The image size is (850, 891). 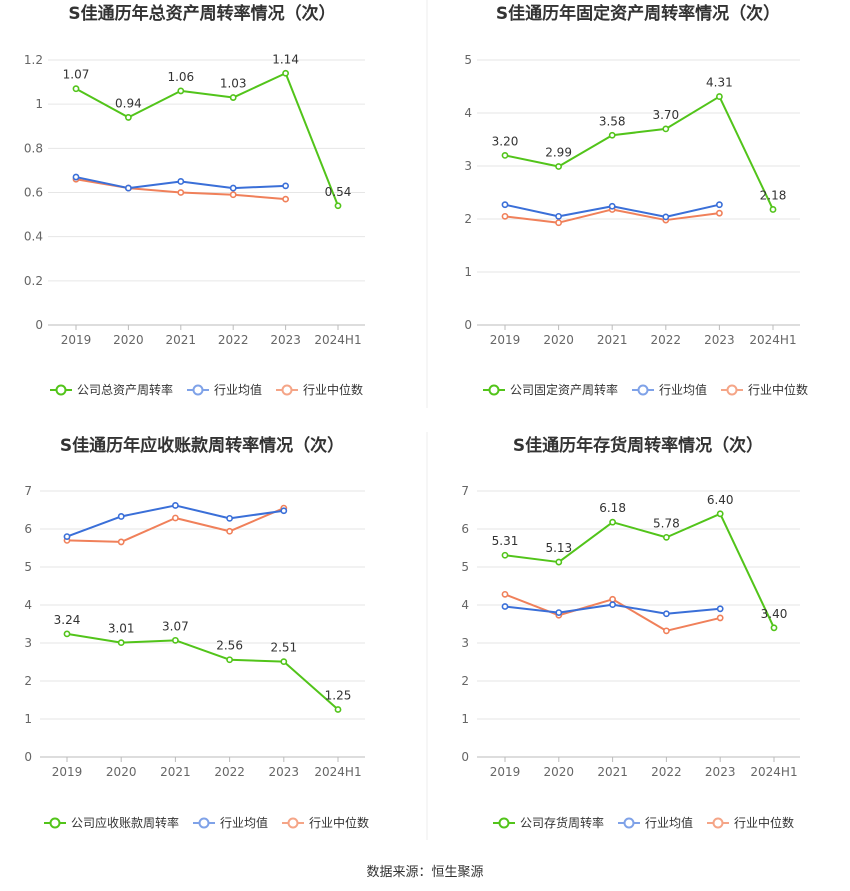 I want to click on data-label: 3.01, so click(x=121, y=629).